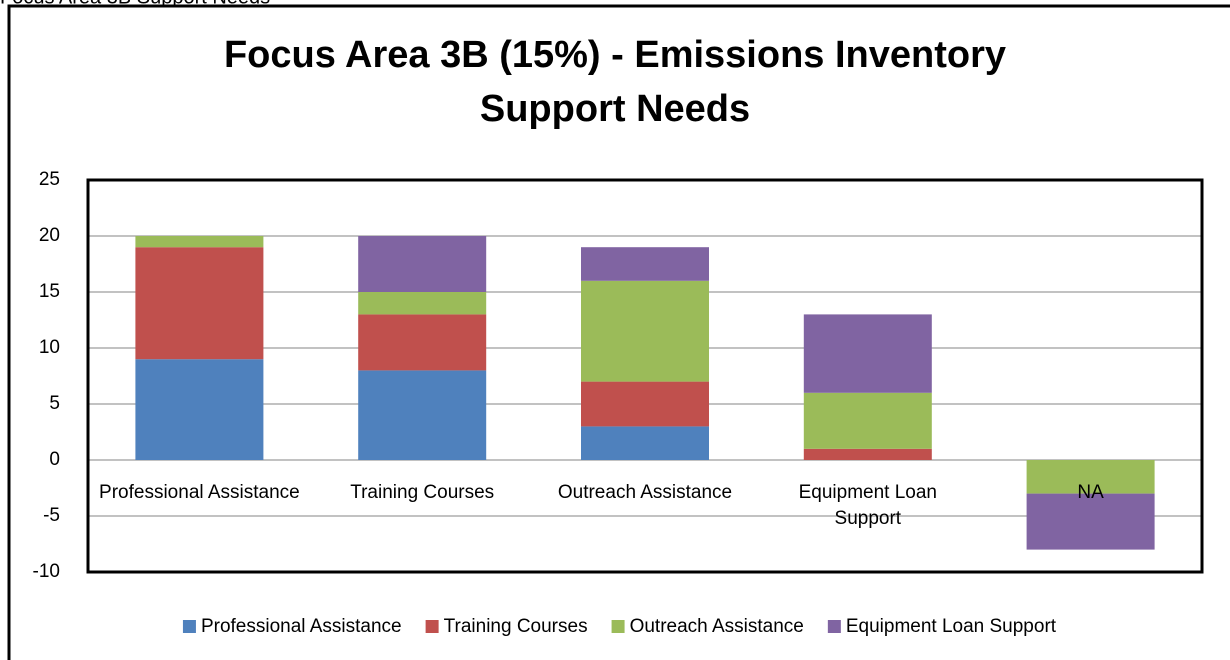 The image size is (1230, 660). I want to click on x-tick-label-box: Training Courses, so click(422, 492).